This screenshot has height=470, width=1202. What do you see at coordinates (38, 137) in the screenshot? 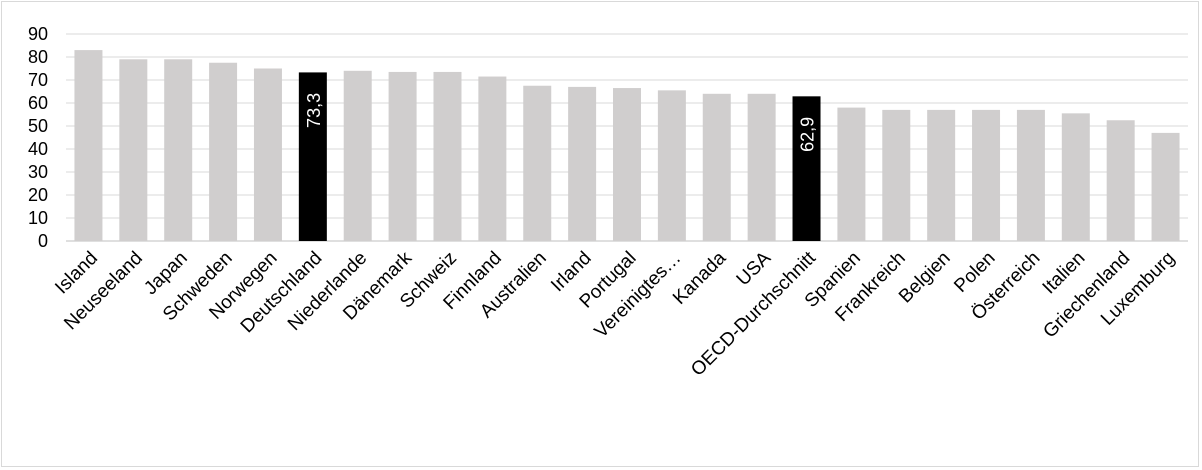
I see `y-axis: 0 10 20 30 40 50 60 70 80 90` at bounding box center [38, 137].